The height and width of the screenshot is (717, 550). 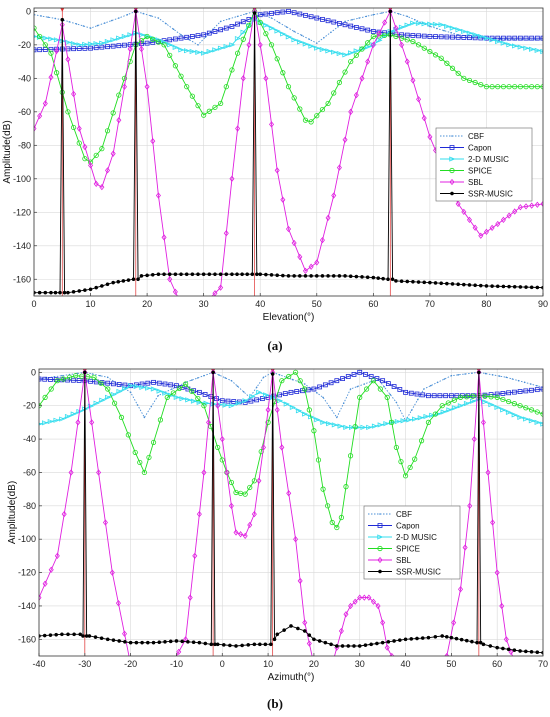 I want to click on x-tick-label: 60, so click(x=497, y=664).